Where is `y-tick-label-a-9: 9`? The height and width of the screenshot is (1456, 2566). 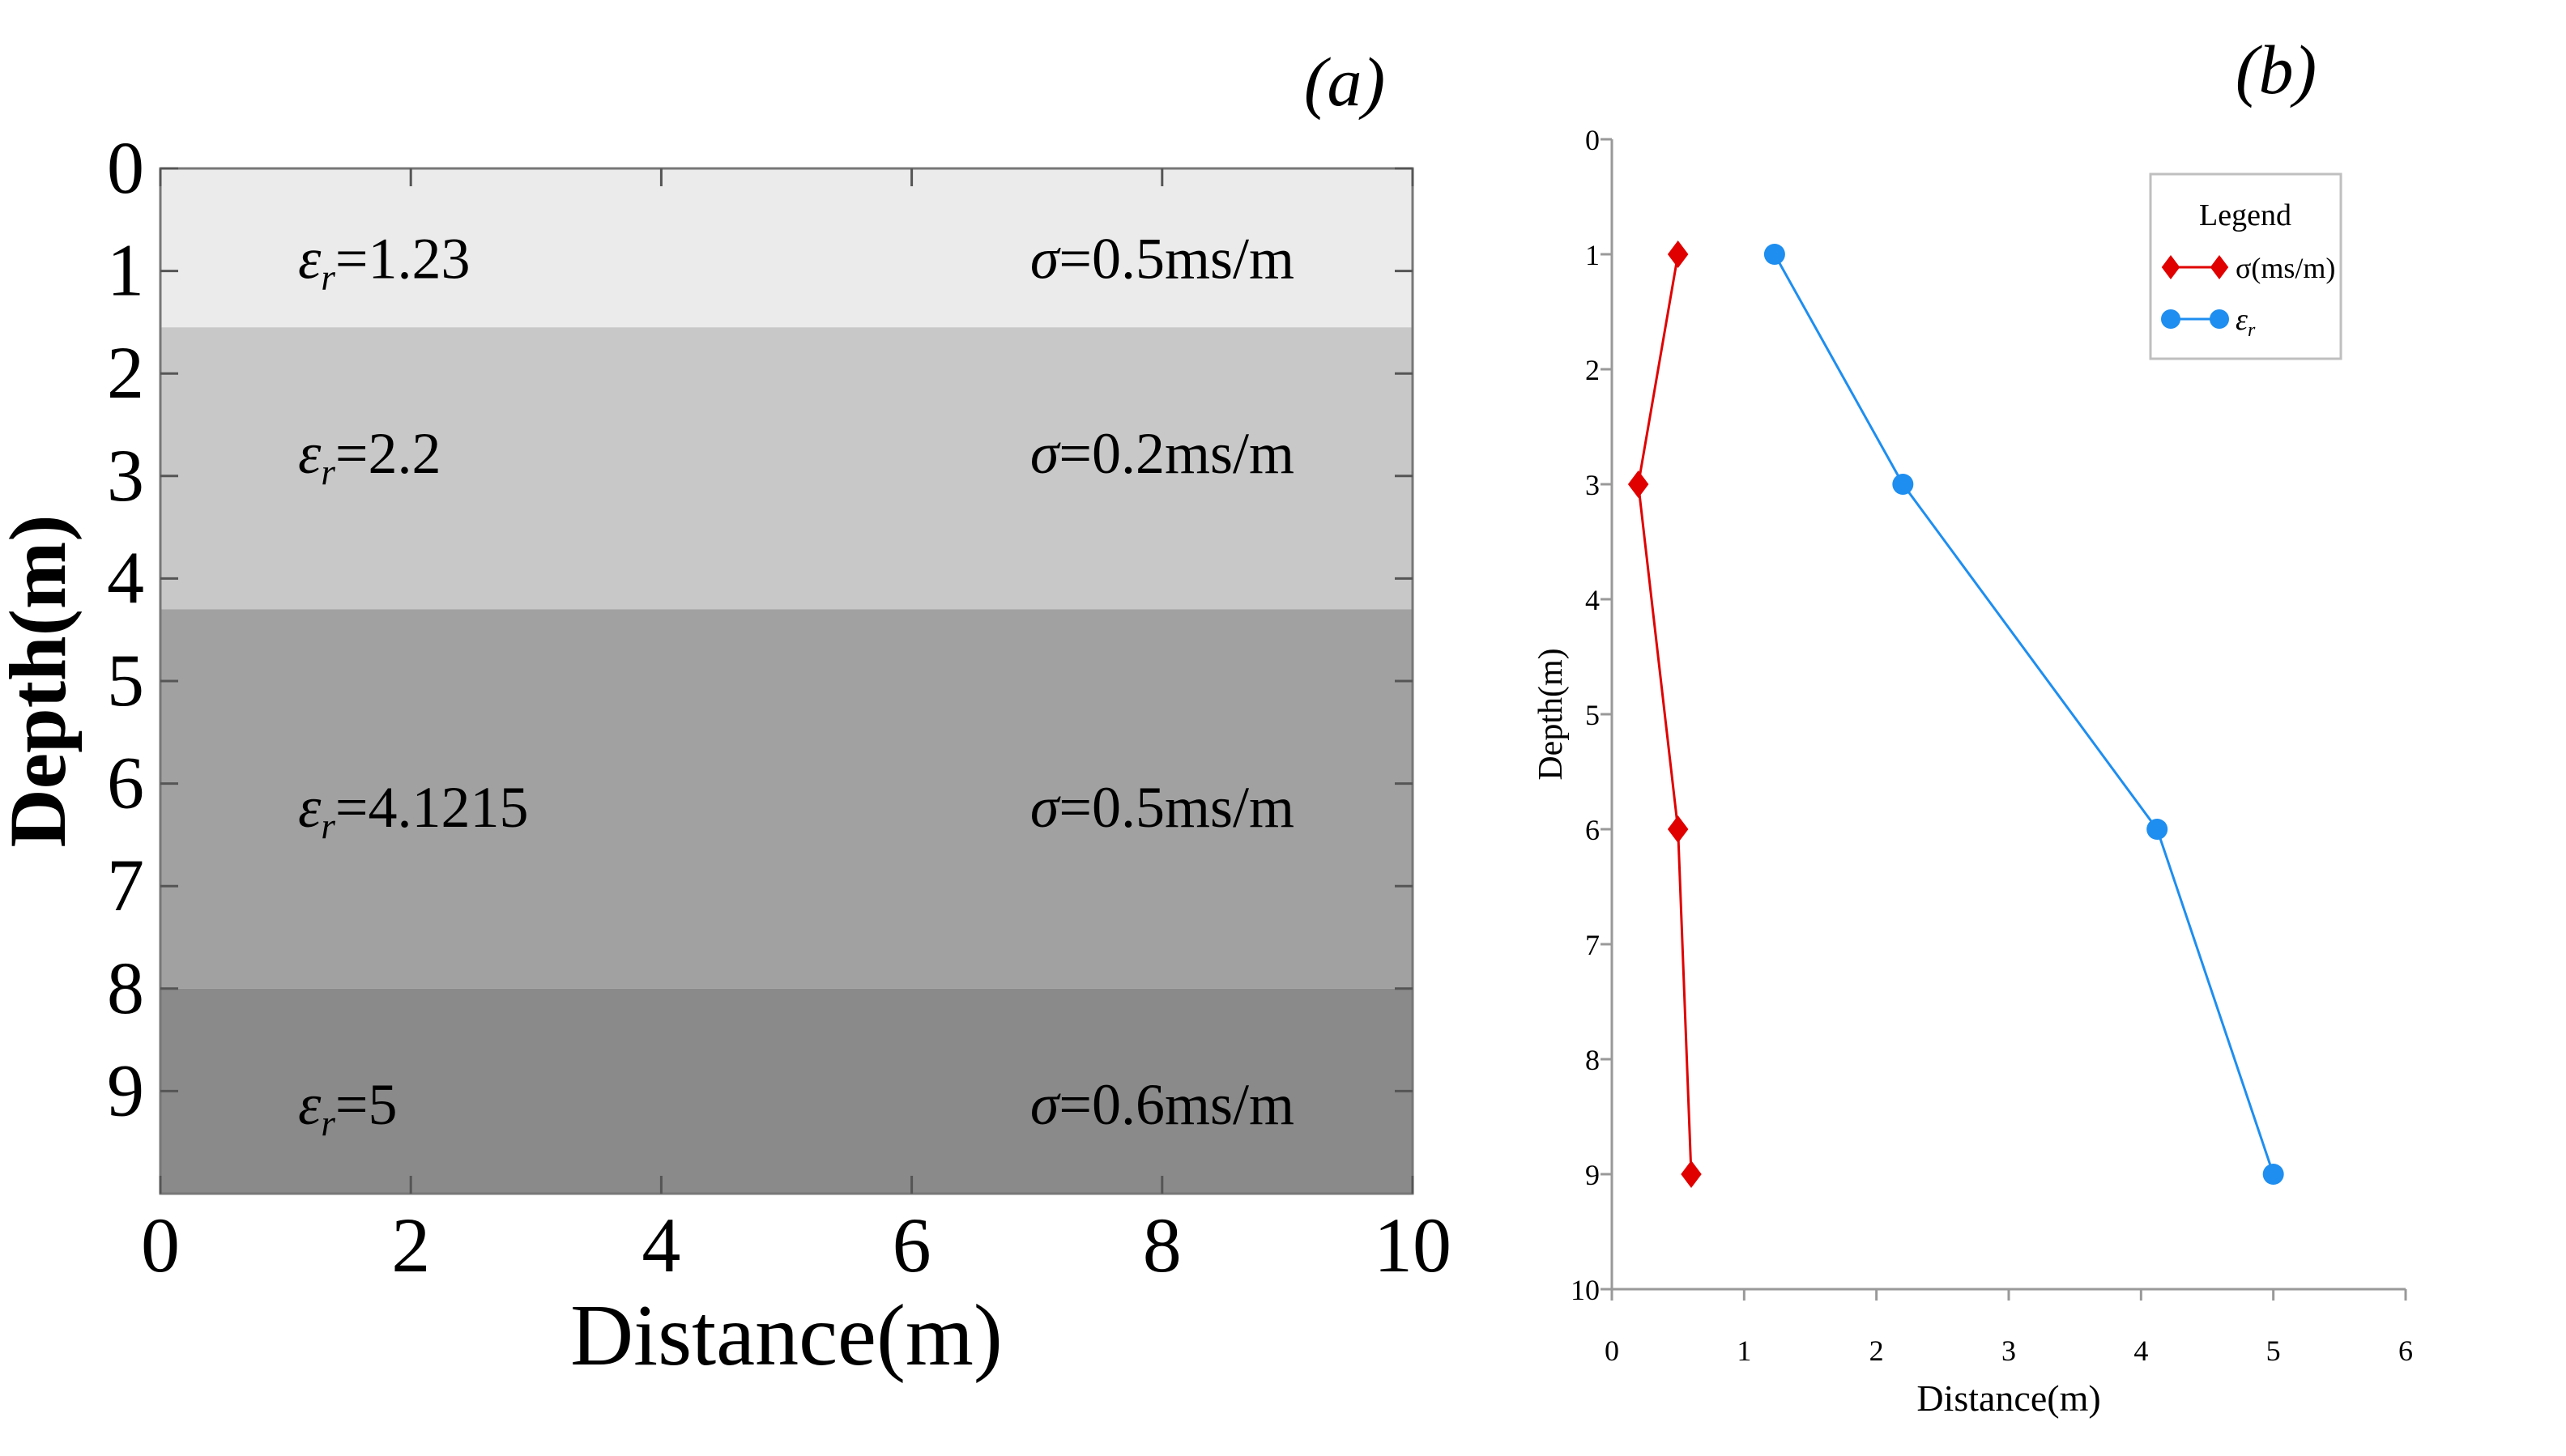
y-tick-label-a-9: 9 is located at coordinates (126, 1090).